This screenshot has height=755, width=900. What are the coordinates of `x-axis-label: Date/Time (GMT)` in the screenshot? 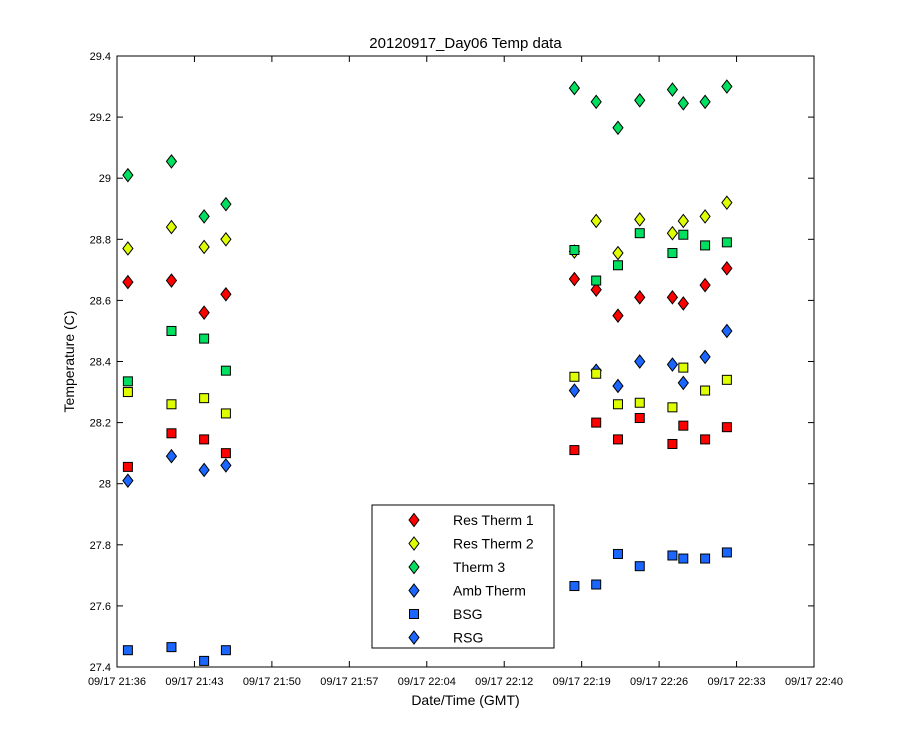 It's located at (465, 700).